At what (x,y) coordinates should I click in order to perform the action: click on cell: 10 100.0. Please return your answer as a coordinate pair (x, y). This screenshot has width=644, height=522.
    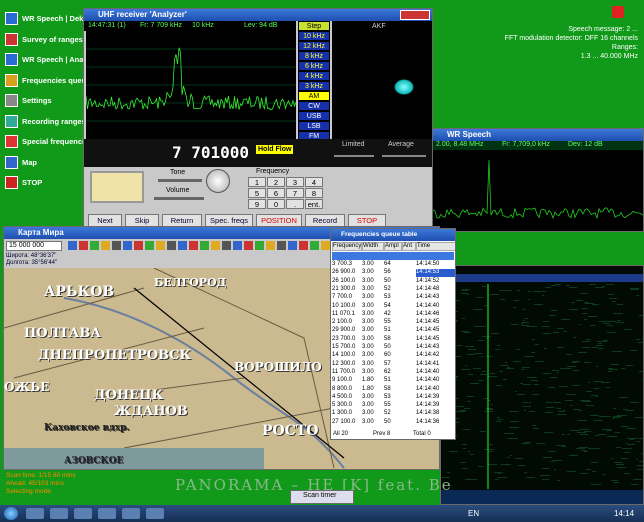
    Looking at the image, I should click on (344, 305).